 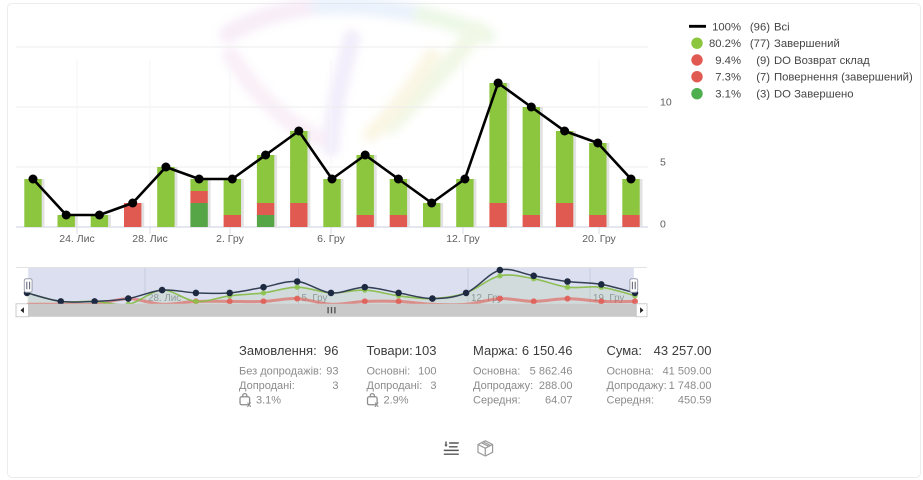 What do you see at coordinates (599, 239) in the screenshot?
I see `svg-text: 20. Гру` at bounding box center [599, 239].